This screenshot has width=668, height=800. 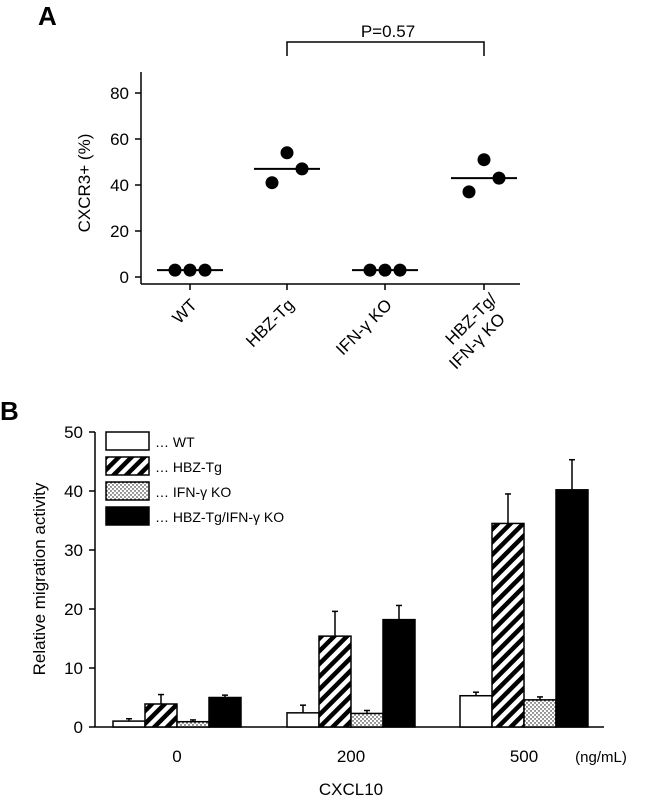 What do you see at coordinates (73, 491) in the screenshot?
I see `panel-b-y-tick-label: 40` at bounding box center [73, 491].